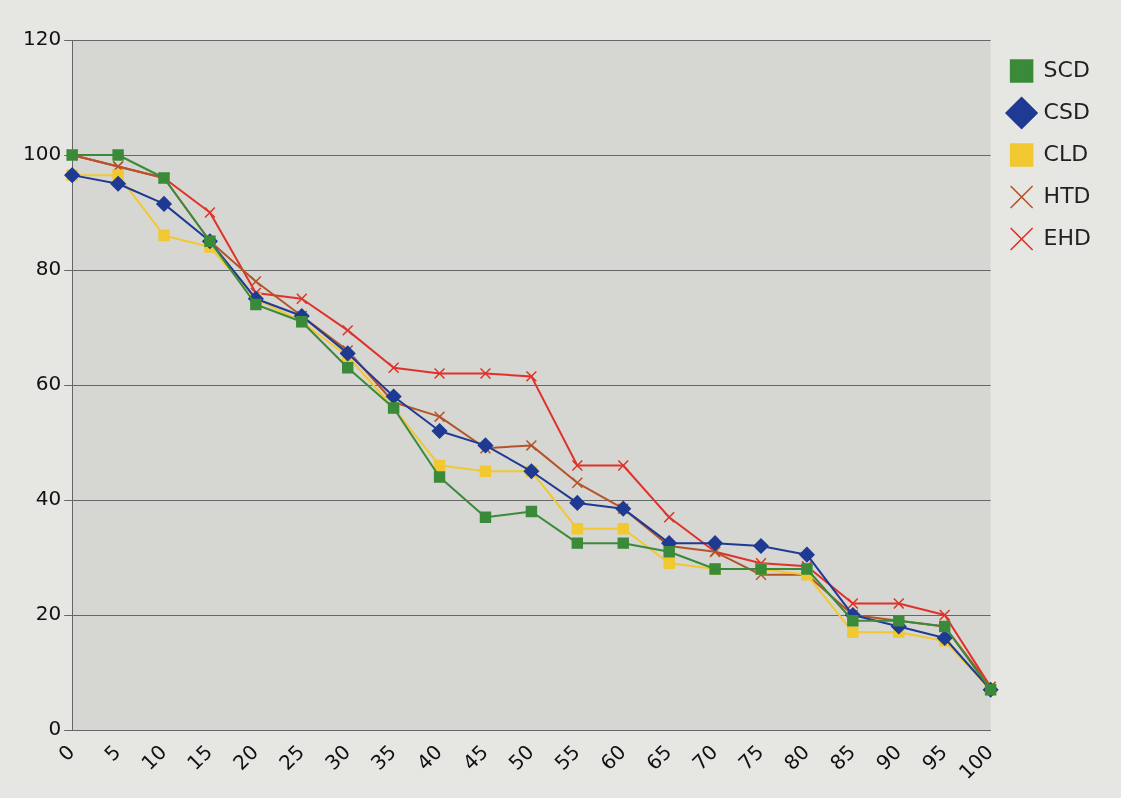 Image resolution: width=1121 pixels, height=798 pixels. I want to click on x-tick-label: 85, so click(843, 757).